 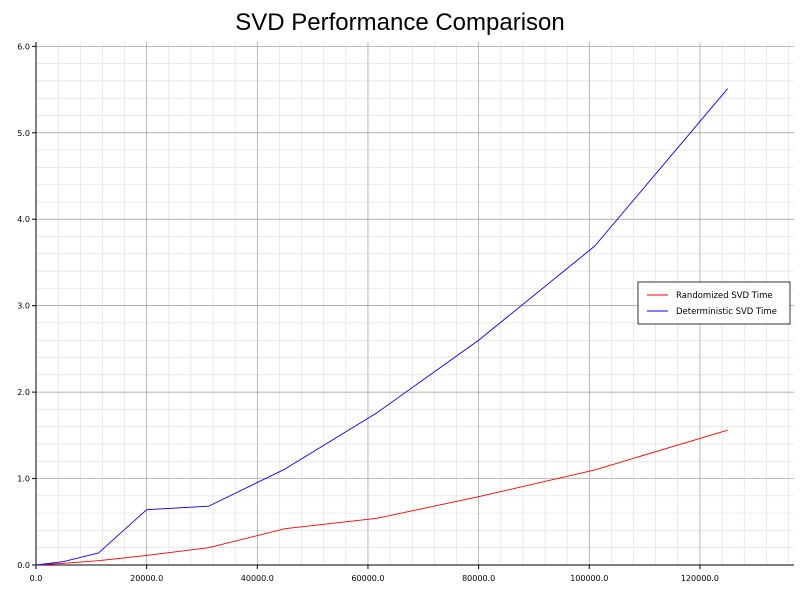 I want to click on legend-label: Deterministic SVD Time, so click(x=726, y=312).